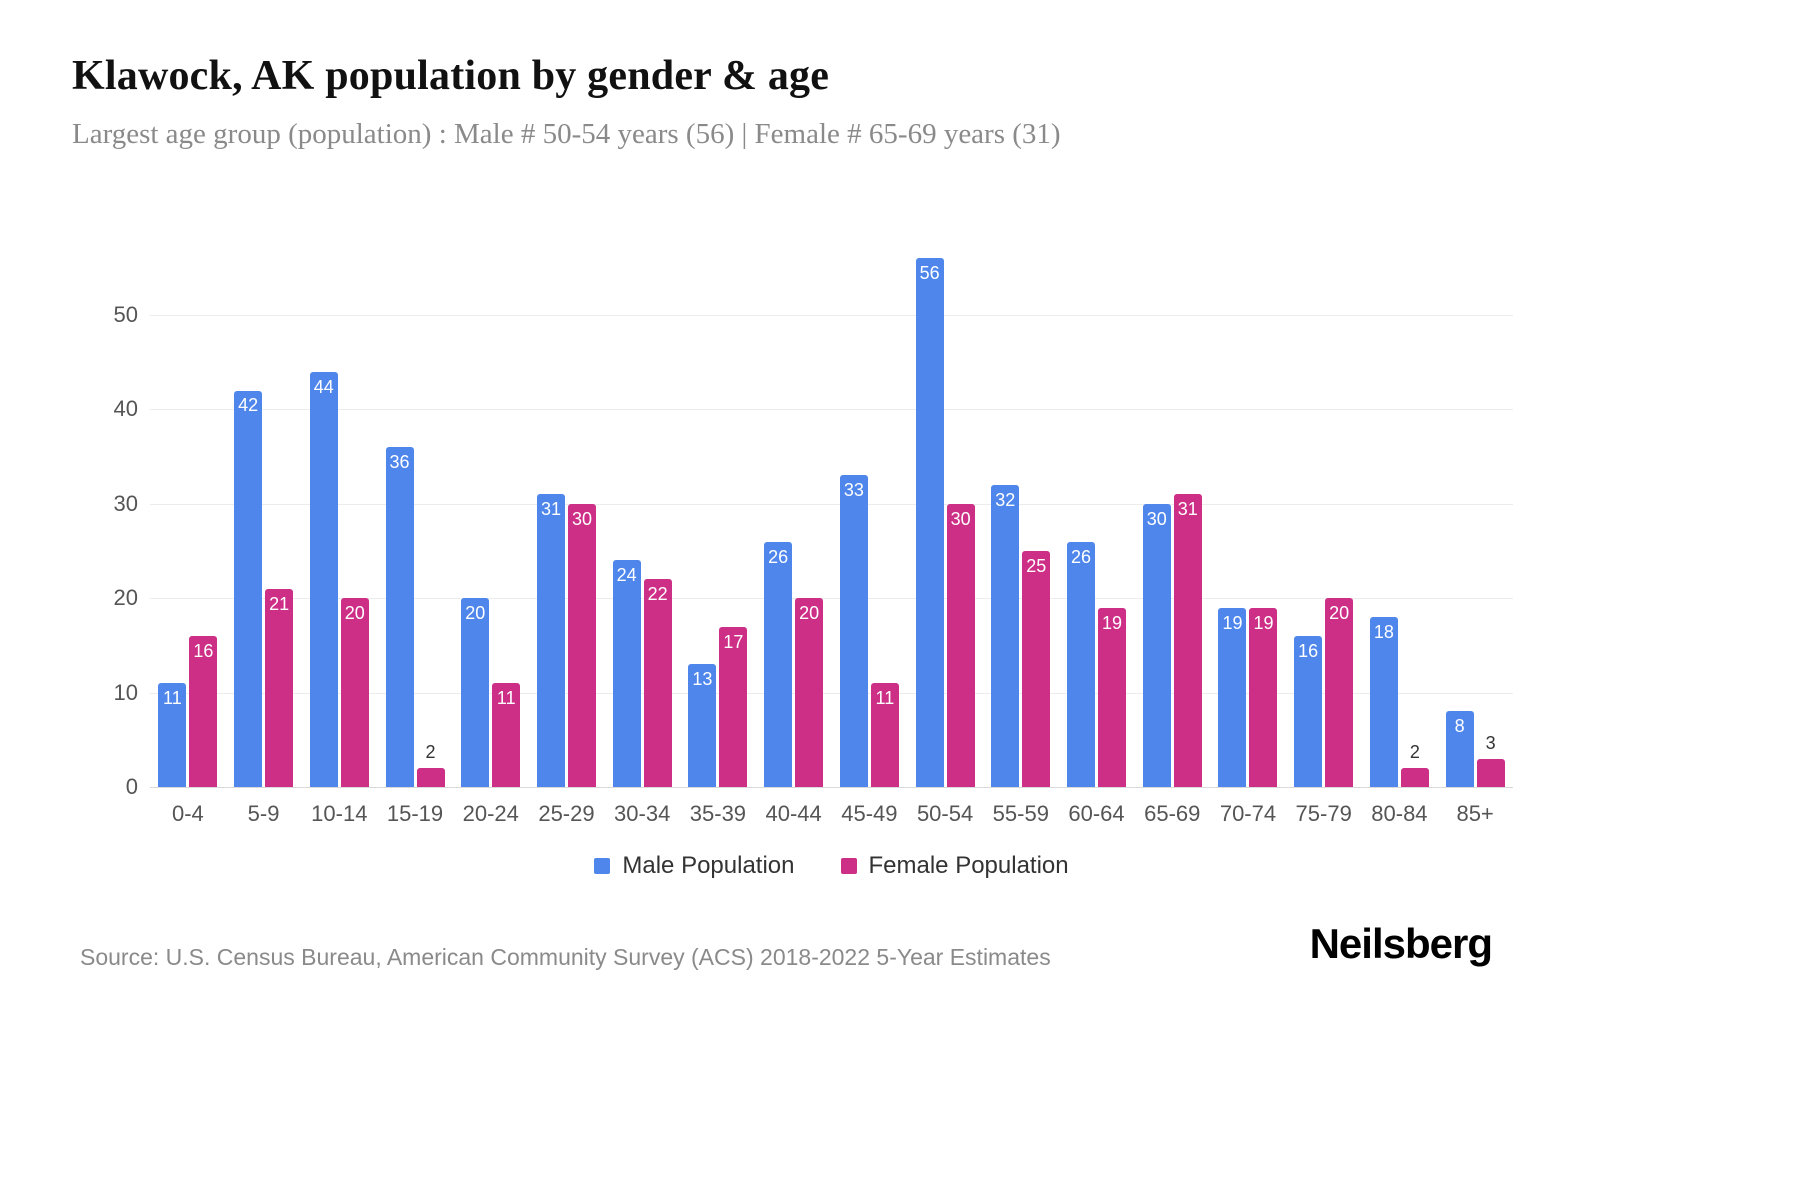 This screenshot has width=1800, height=1200. What do you see at coordinates (279, 603) in the screenshot?
I see `bar-value-label: 21` at bounding box center [279, 603].